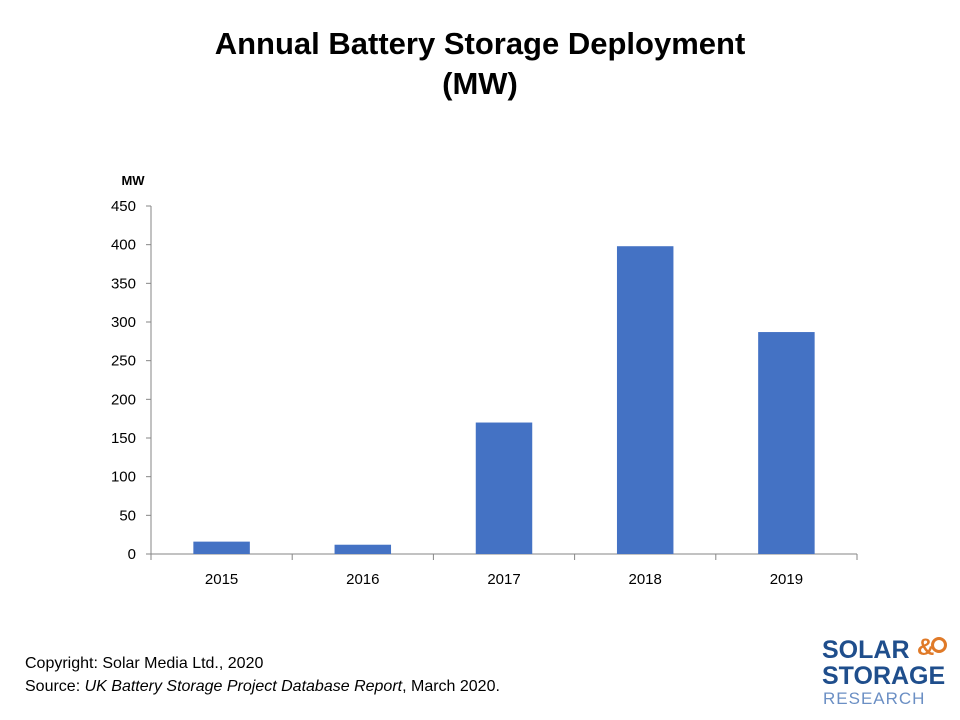 The width and height of the screenshot is (960, 720). Describe the element at coordinates (480, 43) in the screenshot. I see `chart-title-line1: Annual Battery Storage Deployment` at that location.